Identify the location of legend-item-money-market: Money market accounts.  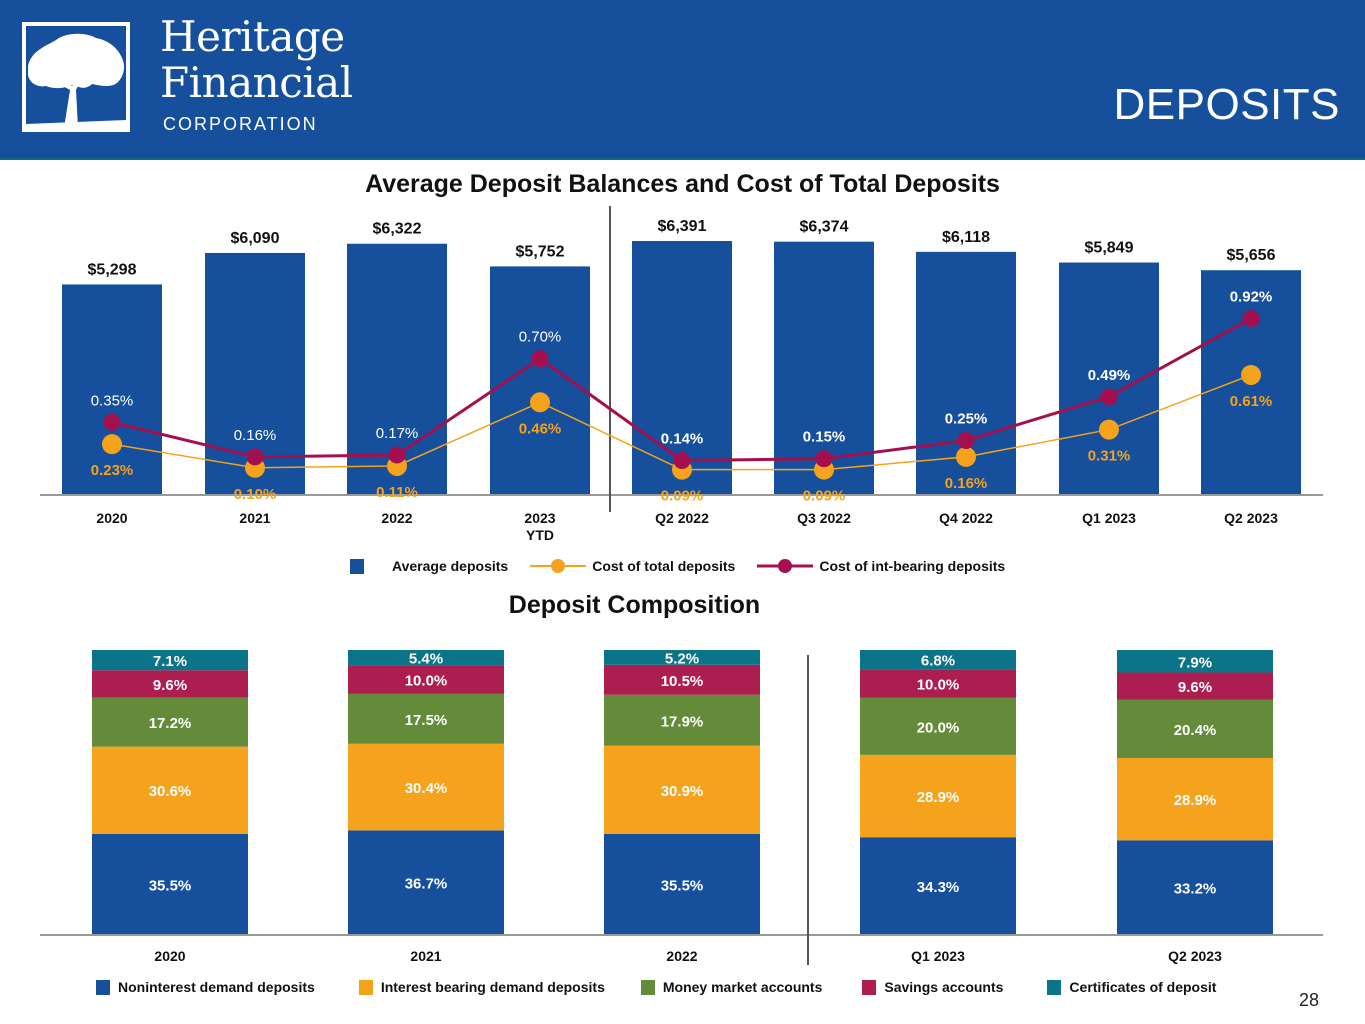
(731, 987).